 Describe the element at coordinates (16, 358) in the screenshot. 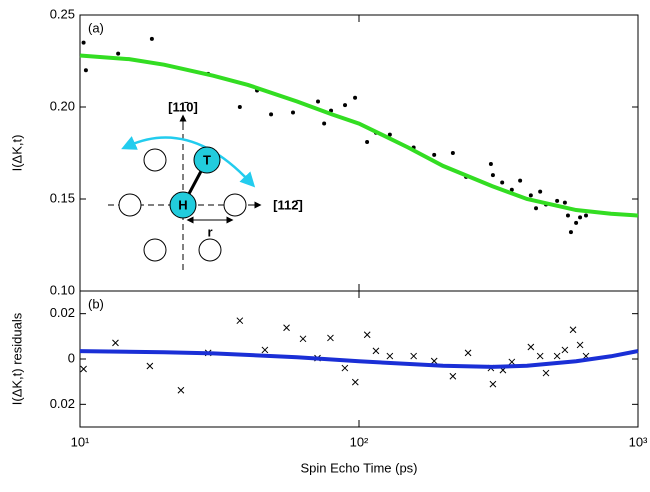

I see `y-axis-label: I(ΔK,t) residuals` at that location.